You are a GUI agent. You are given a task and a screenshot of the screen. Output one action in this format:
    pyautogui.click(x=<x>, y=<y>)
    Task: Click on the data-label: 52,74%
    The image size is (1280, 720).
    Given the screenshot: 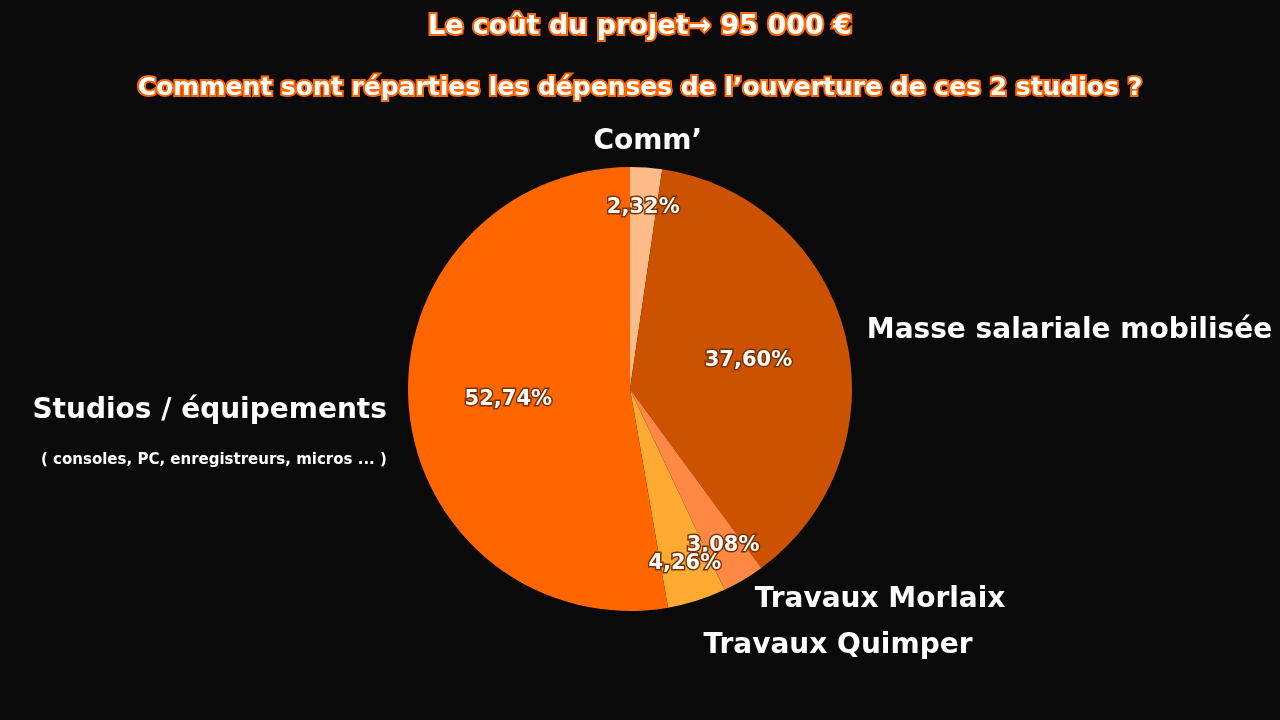 What is the action you would take?
    pyautogui.click(x=508, y=398)
    